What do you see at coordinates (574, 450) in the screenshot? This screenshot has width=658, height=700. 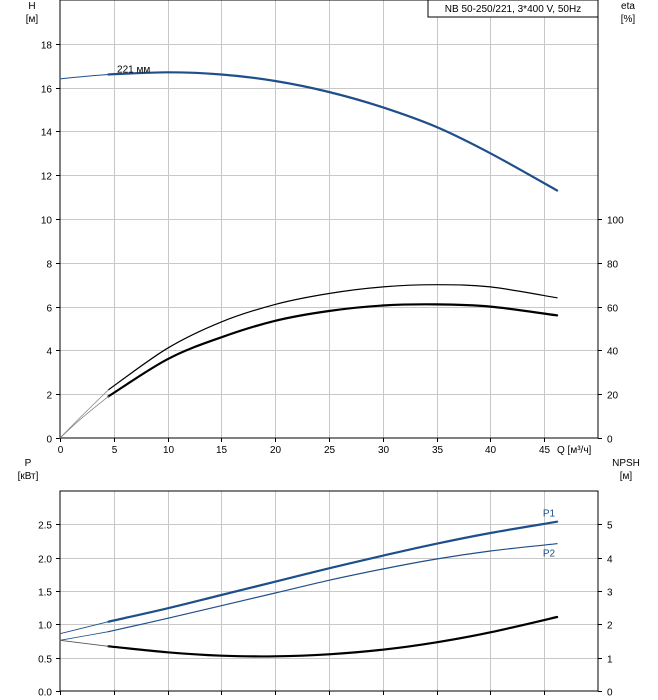 I see `q-axis-label: Q [м³/ч]` at bounding box center [574, 450].